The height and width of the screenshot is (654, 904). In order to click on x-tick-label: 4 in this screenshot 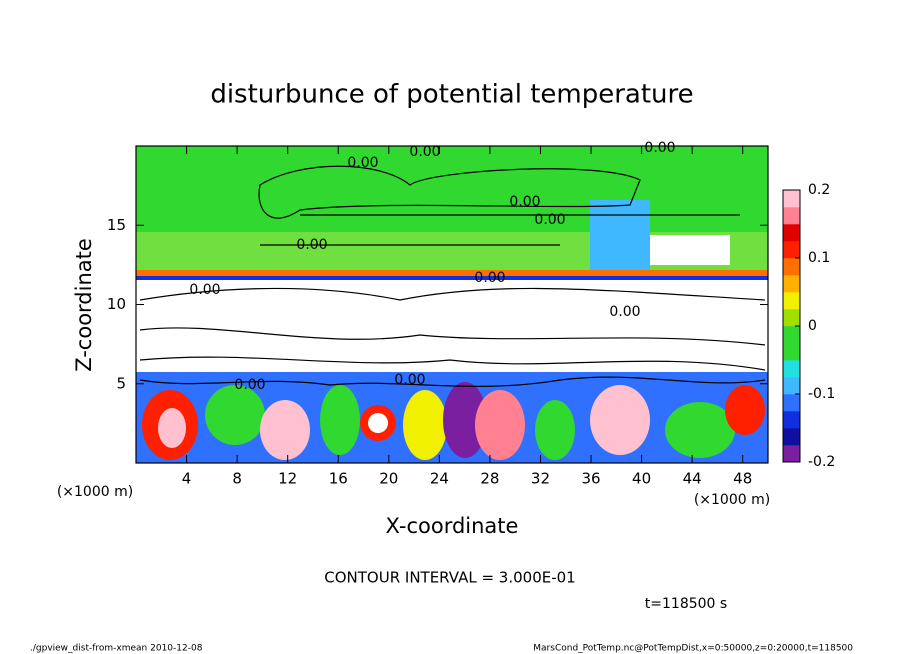, I will do `click(187, 479)`.